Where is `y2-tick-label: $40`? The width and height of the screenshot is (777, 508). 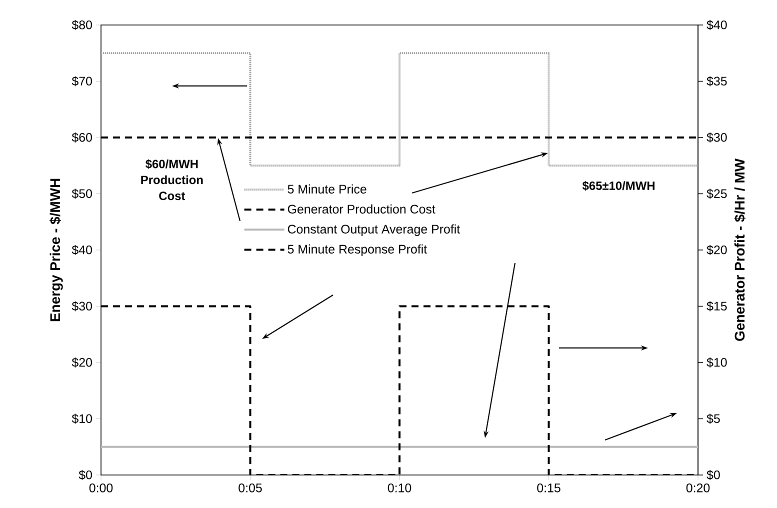
y2-tick-label: $40 is located at coordinates (716, 25).